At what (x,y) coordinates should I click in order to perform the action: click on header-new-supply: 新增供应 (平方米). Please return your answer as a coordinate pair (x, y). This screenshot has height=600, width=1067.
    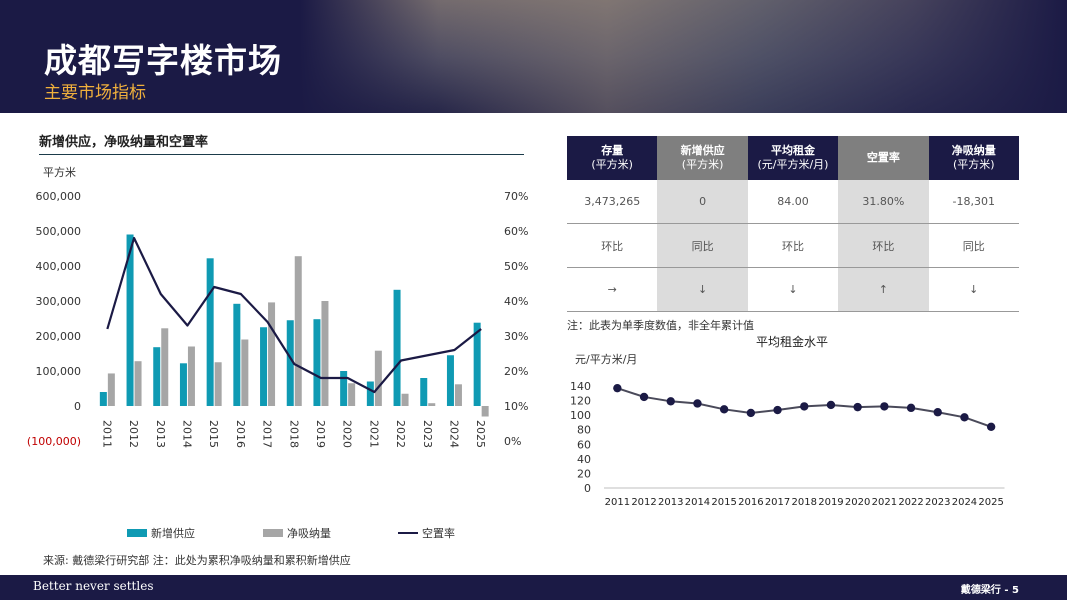
    Looking at the image, I should click on (702, 158).